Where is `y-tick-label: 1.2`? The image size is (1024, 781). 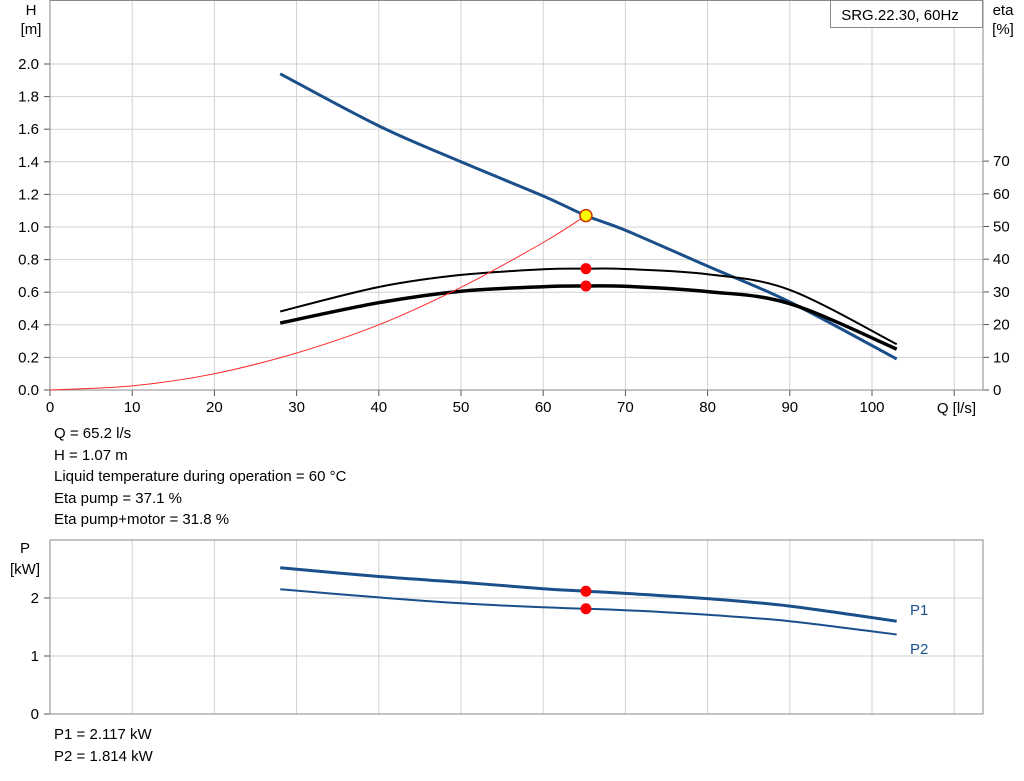 y-tick-label: 1.2 is located at coordinates (28, 194).